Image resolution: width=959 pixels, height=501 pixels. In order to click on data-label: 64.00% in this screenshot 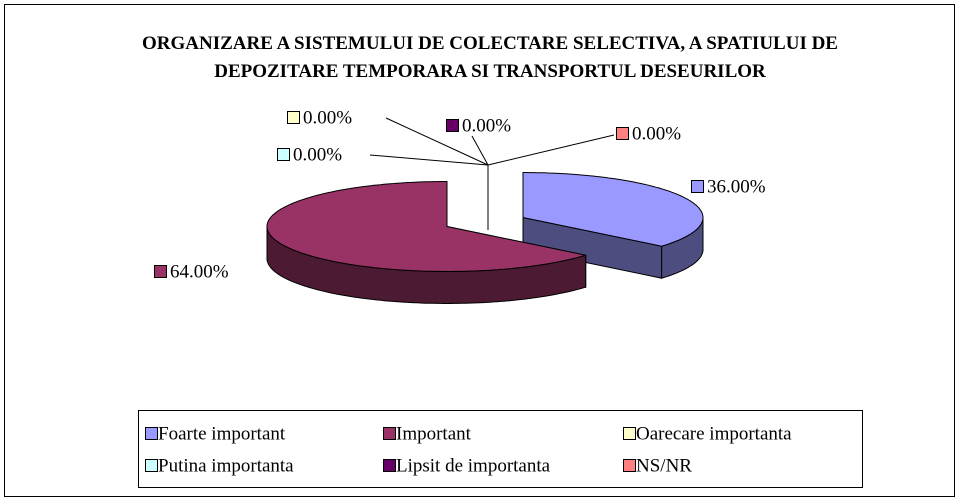, I will do `click(199, 271)`.